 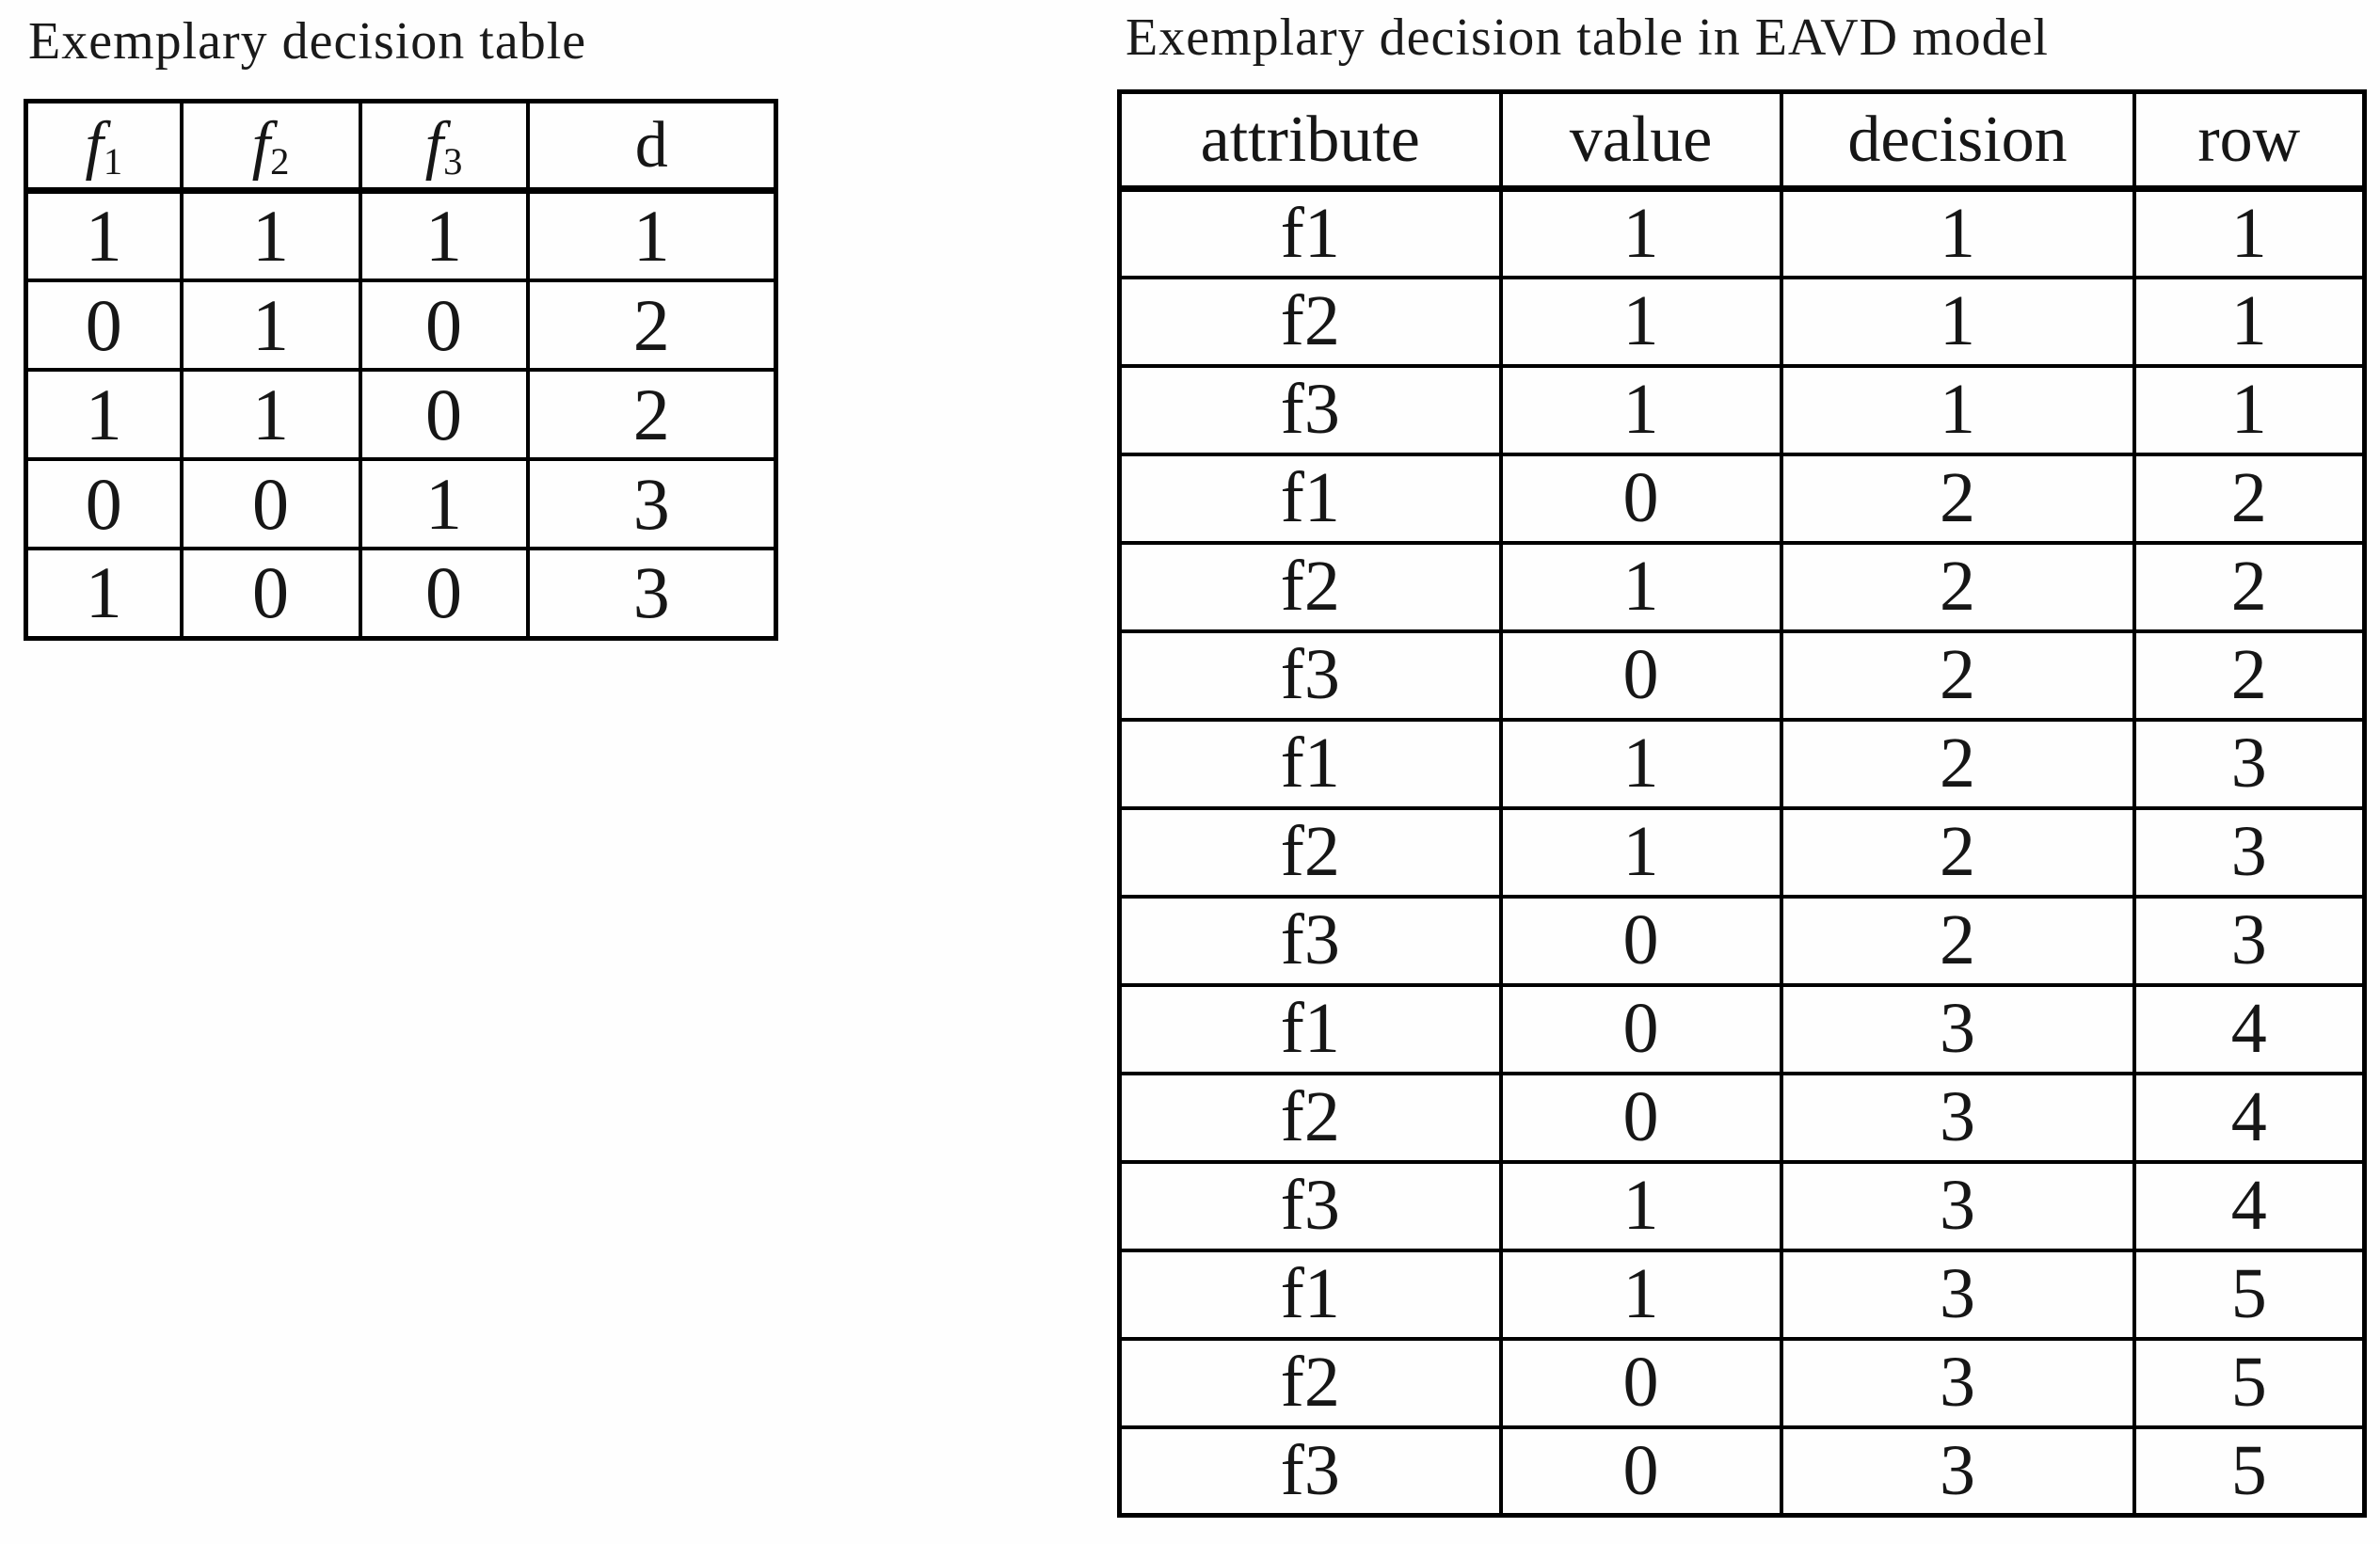 I want to click on table-row: f1 1 2 3, so click(x=1742, y=763).